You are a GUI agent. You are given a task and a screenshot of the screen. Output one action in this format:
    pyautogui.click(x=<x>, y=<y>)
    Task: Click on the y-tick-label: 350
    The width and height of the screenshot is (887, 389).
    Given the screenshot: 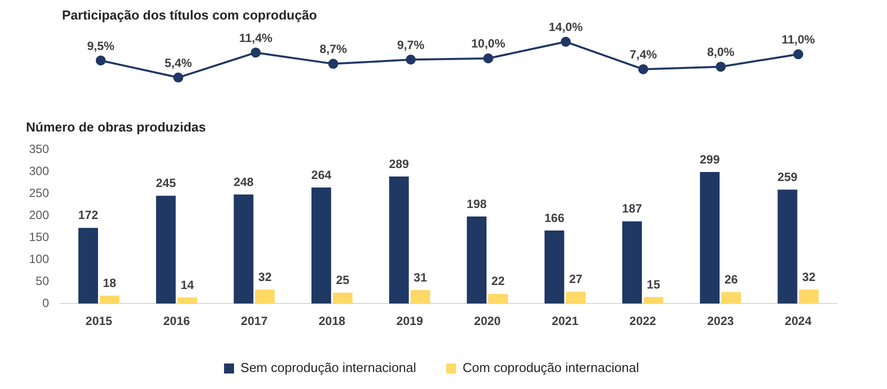 What is the action you would take?
    pyautogui.click(x=39, y=149)
    